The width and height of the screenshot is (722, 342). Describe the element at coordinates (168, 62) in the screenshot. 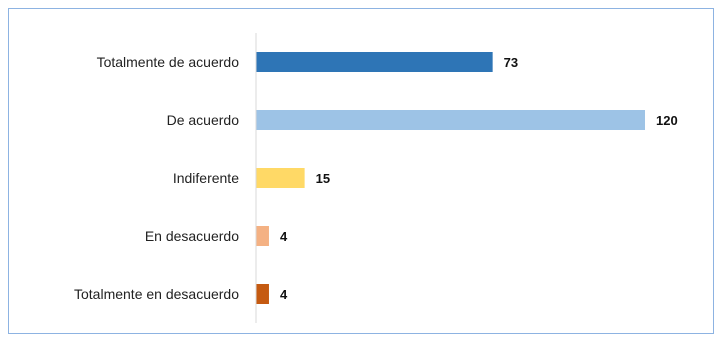

I see `category-label-0: Totalmente de acuerdo` at that location.